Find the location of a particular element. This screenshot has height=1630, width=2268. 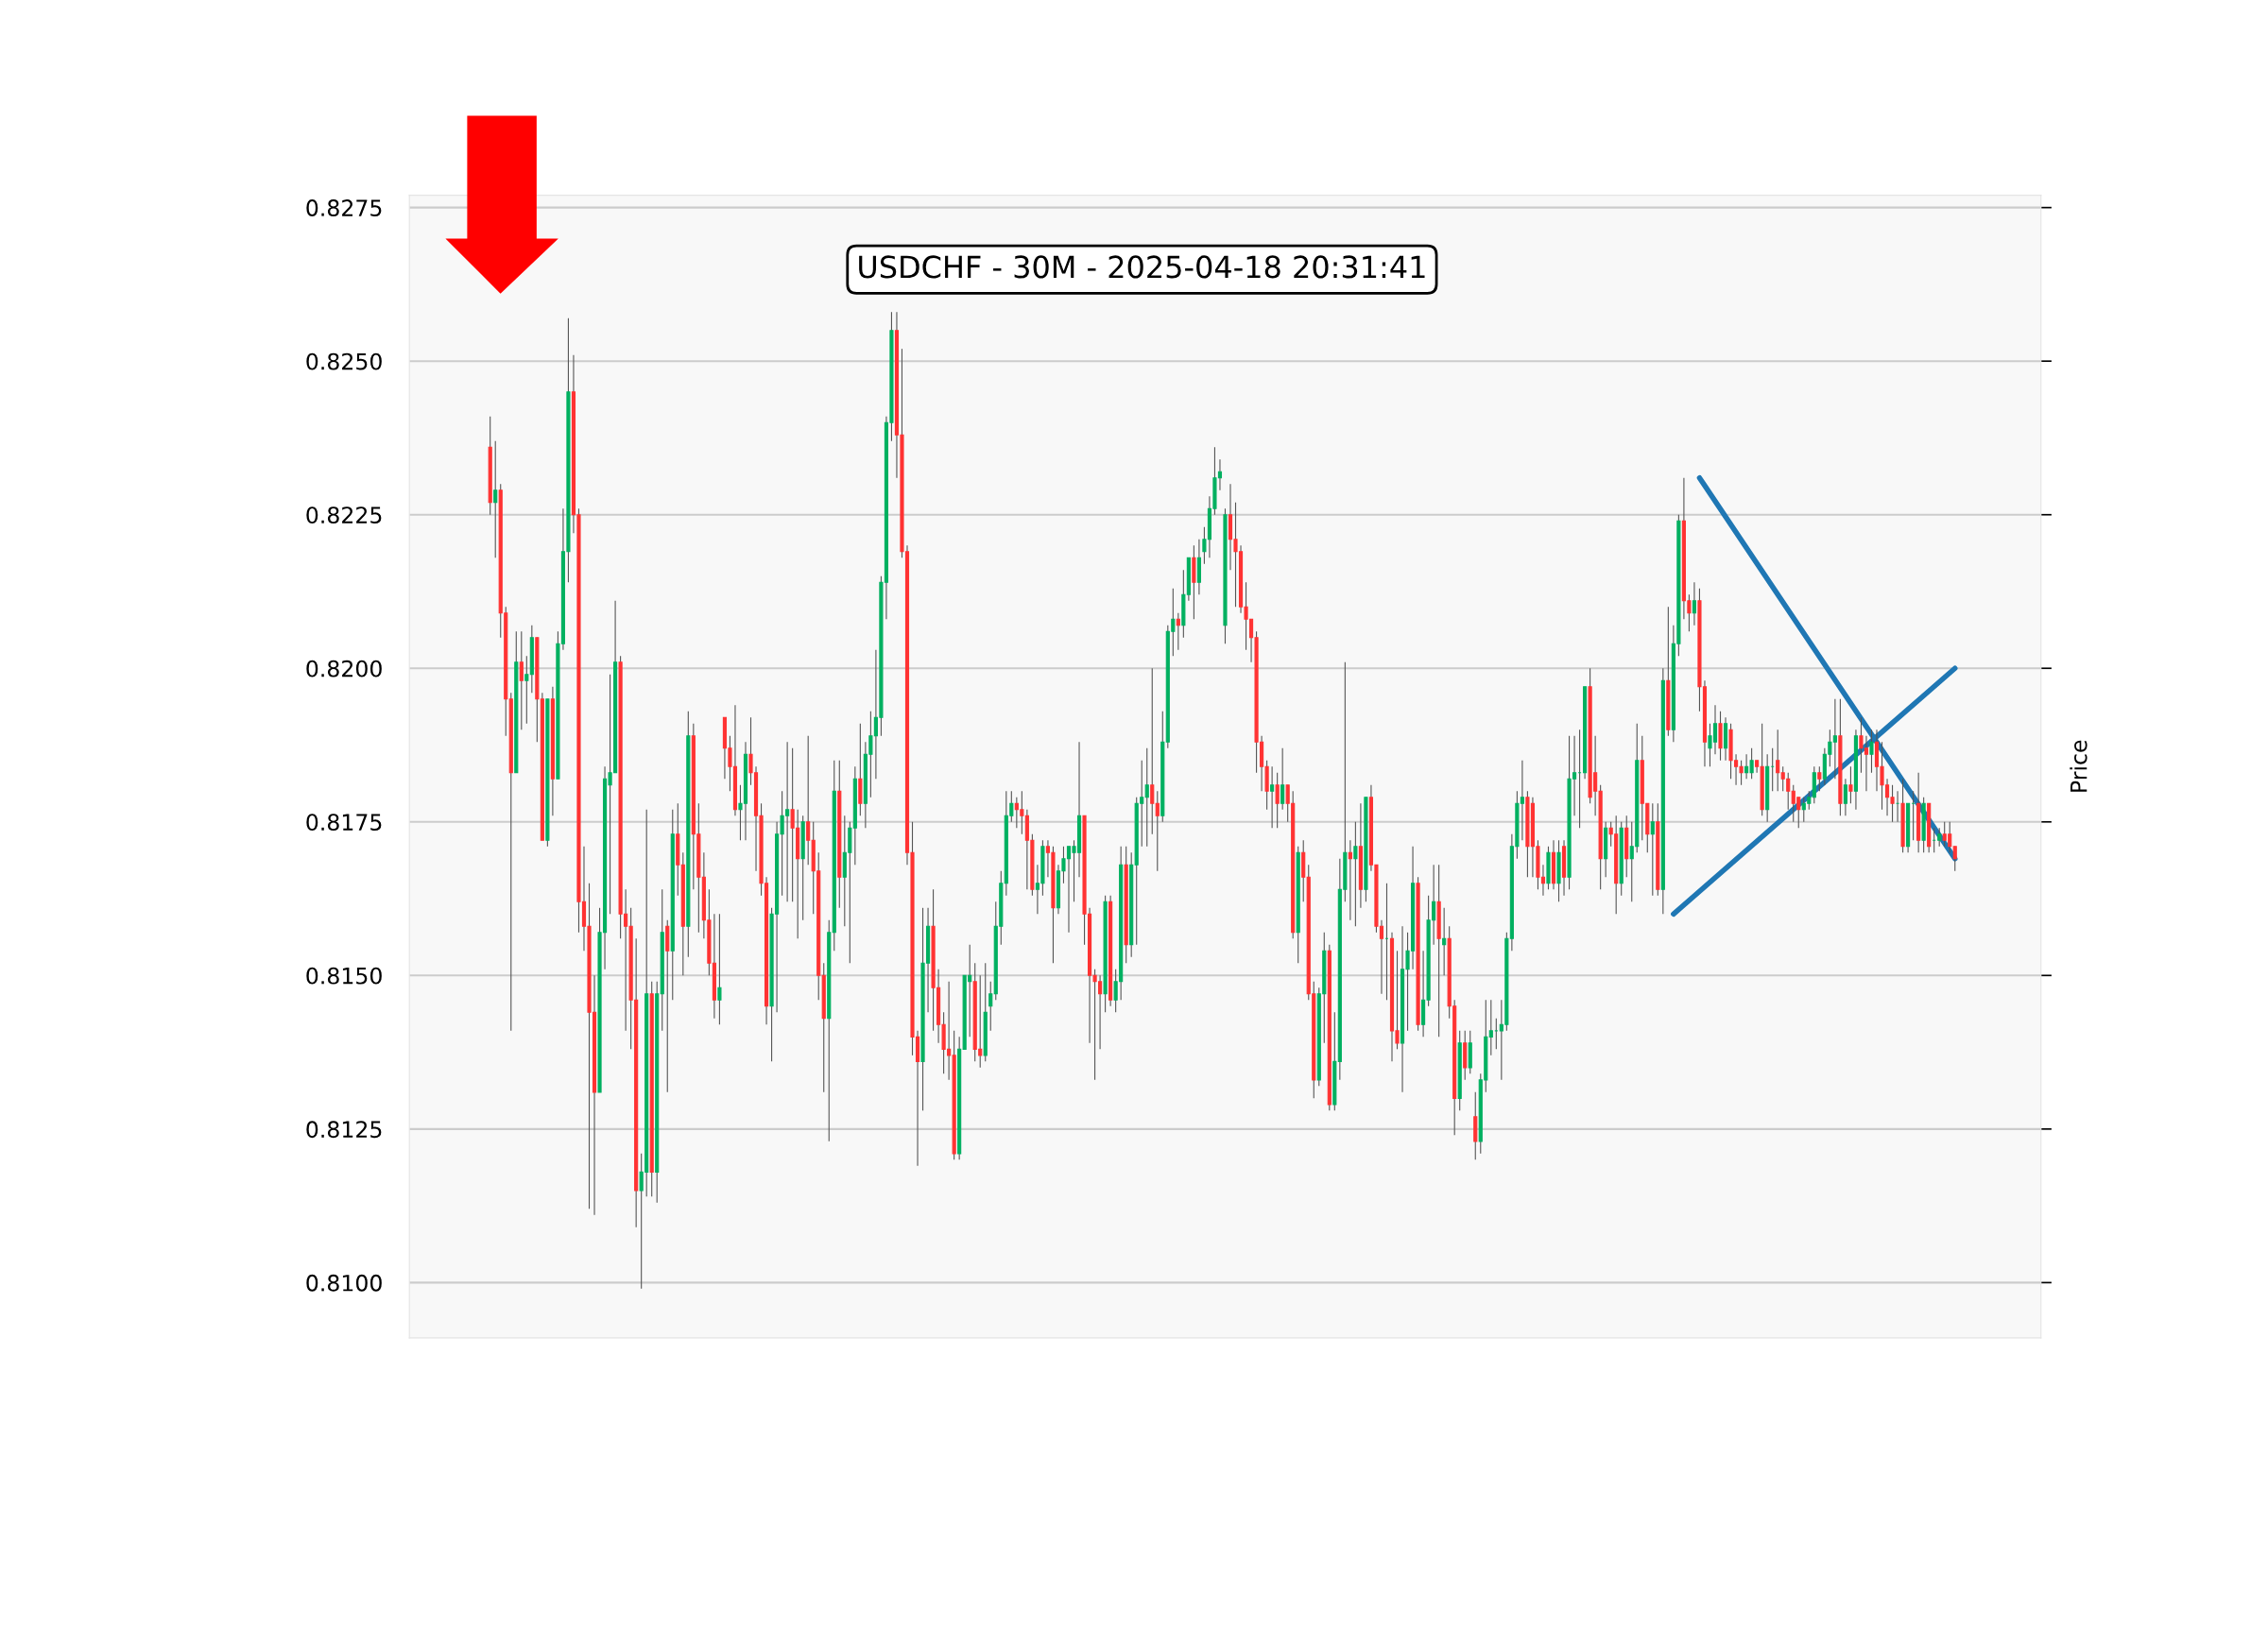

y-tick-label: 0.8225 is located at coordinates (344, 515).